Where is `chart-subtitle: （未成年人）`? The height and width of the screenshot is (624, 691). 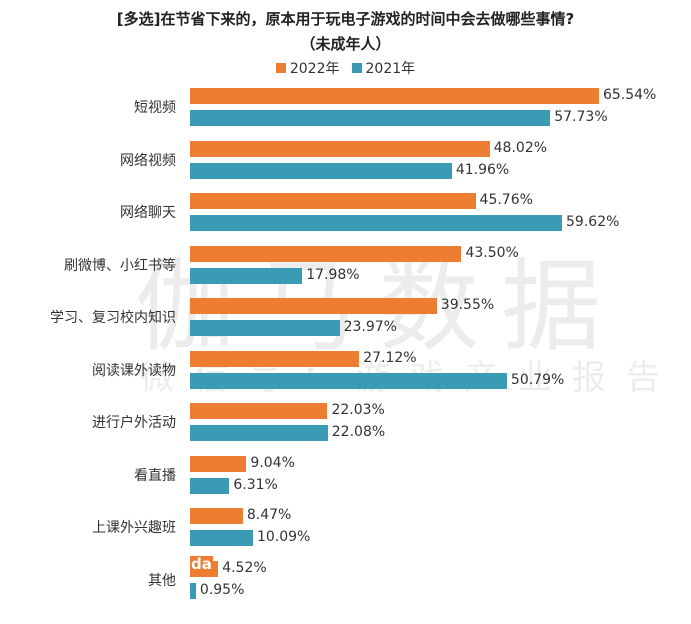 chart-subtitle: （未成年人） is located at coordinates (345, 44).